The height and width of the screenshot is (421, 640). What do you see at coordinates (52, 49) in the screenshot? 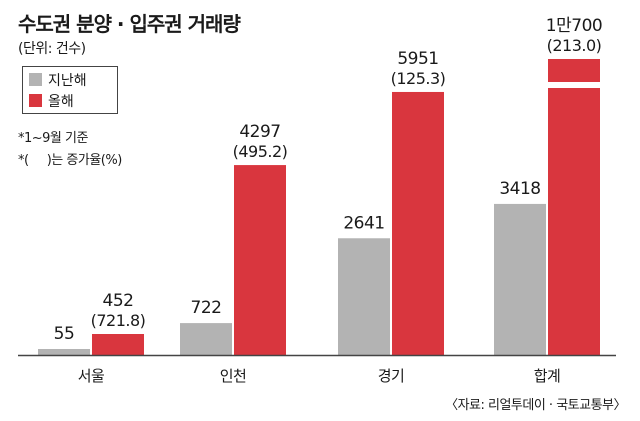
I see `unit-label: (단위: 건수)` at bounding box center [52, 49].